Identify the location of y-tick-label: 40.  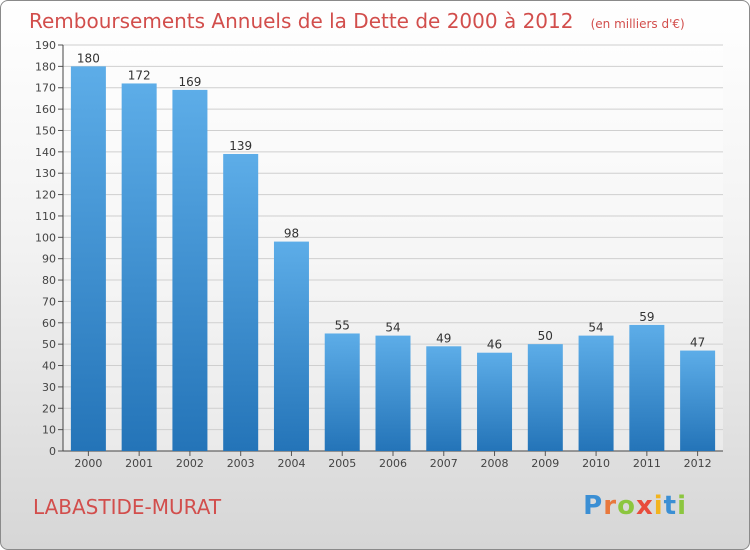
(49, 366).